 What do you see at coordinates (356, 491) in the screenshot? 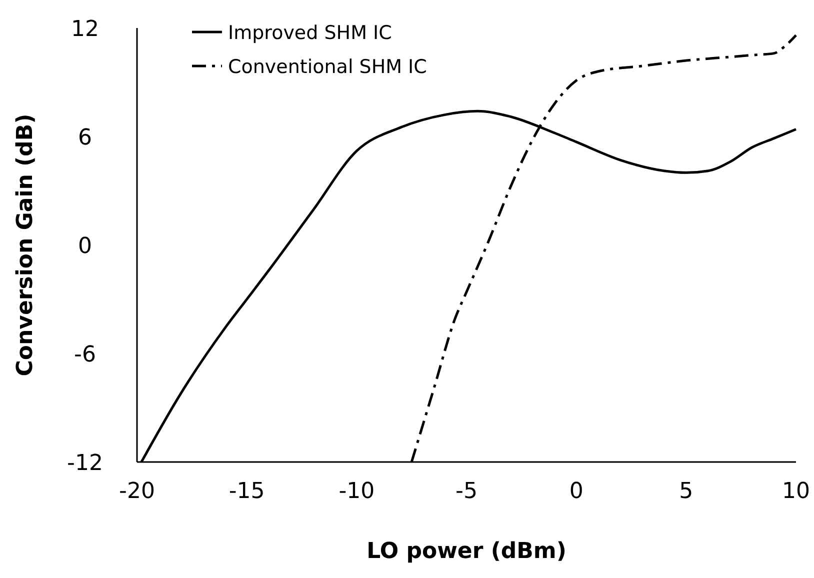
I see `x-tick-label: -10` at bounding box center [356, 491].